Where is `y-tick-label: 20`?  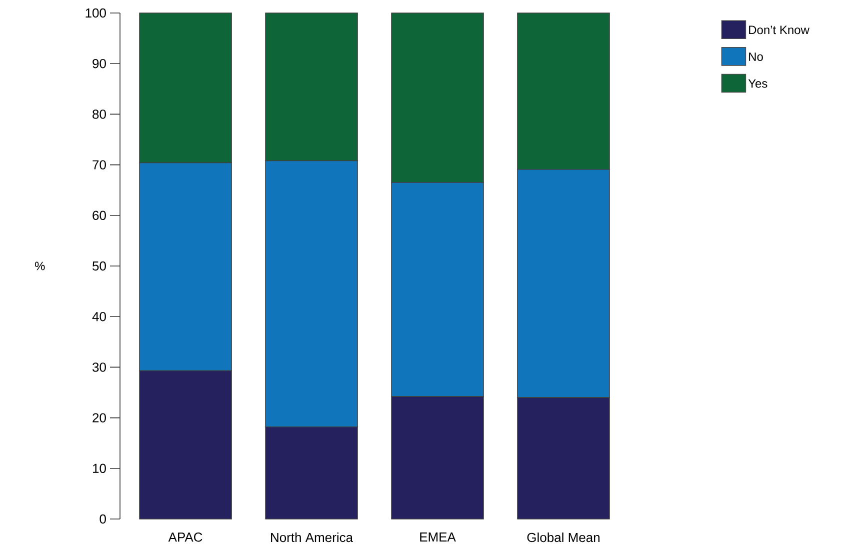
y-tick-label: 20 is located at coordinates (99, 417).